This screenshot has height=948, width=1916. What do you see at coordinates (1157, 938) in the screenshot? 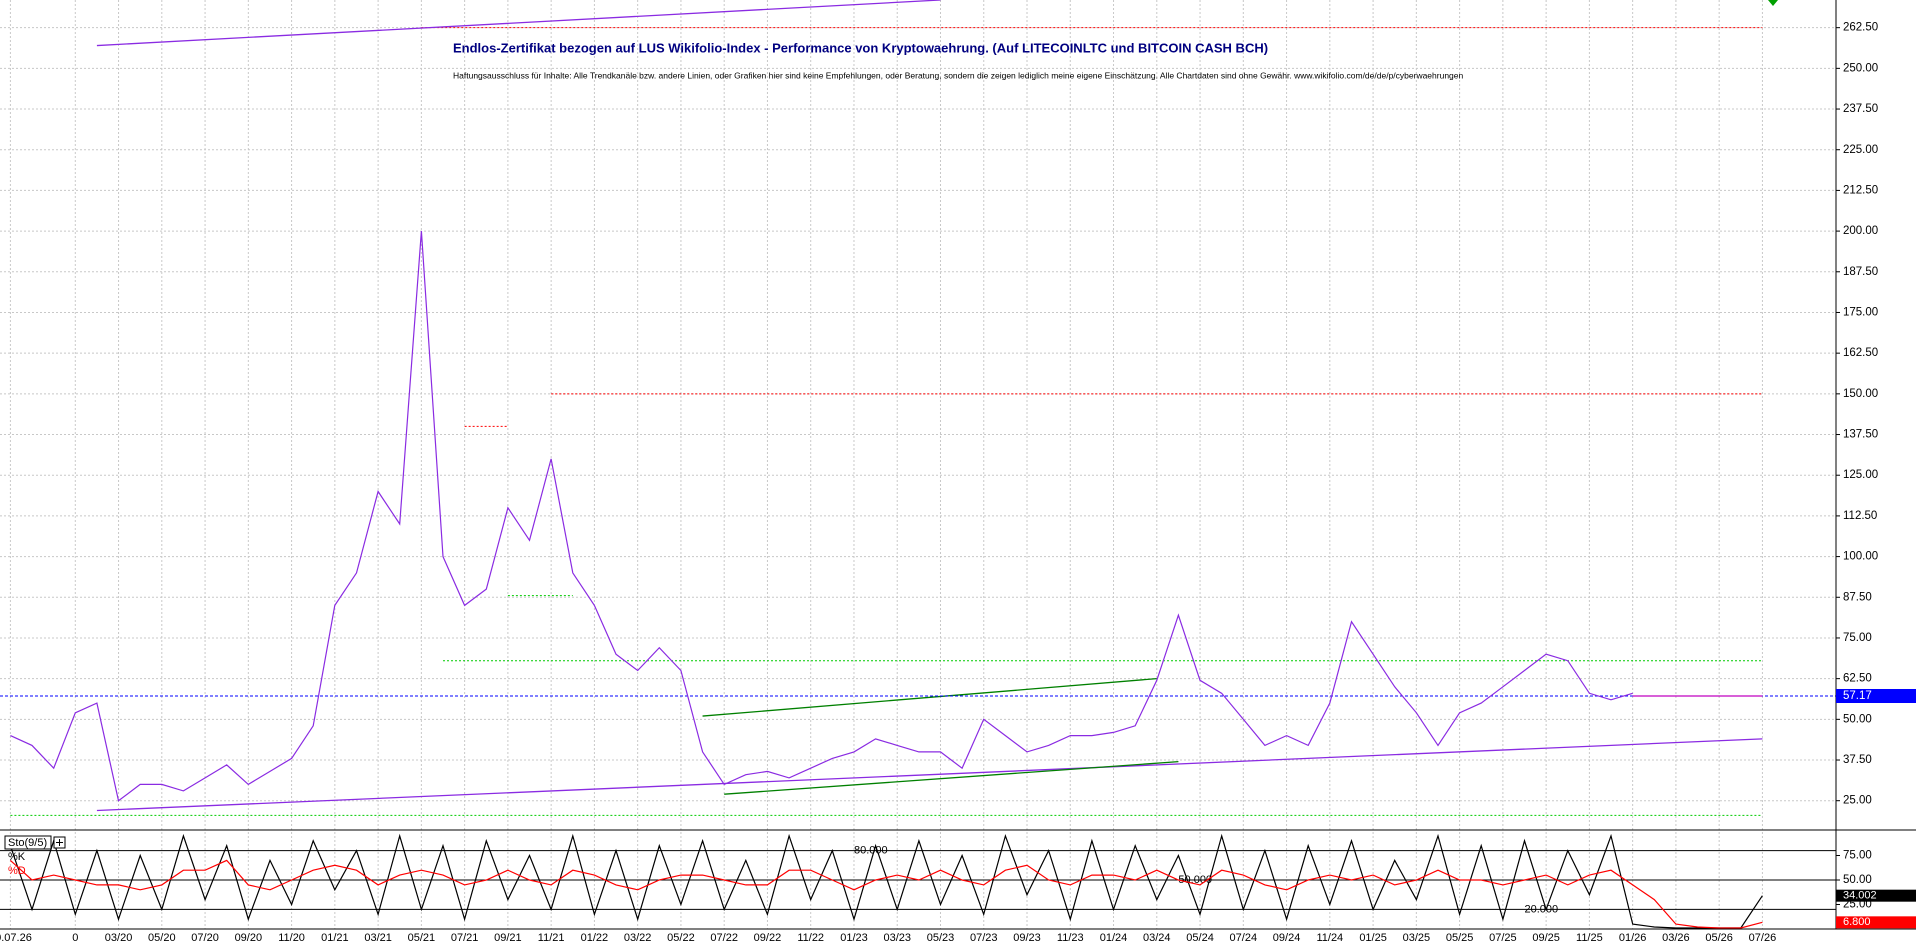
I see `x-tick-label: 03/24` at bounding box center [1157, 938].